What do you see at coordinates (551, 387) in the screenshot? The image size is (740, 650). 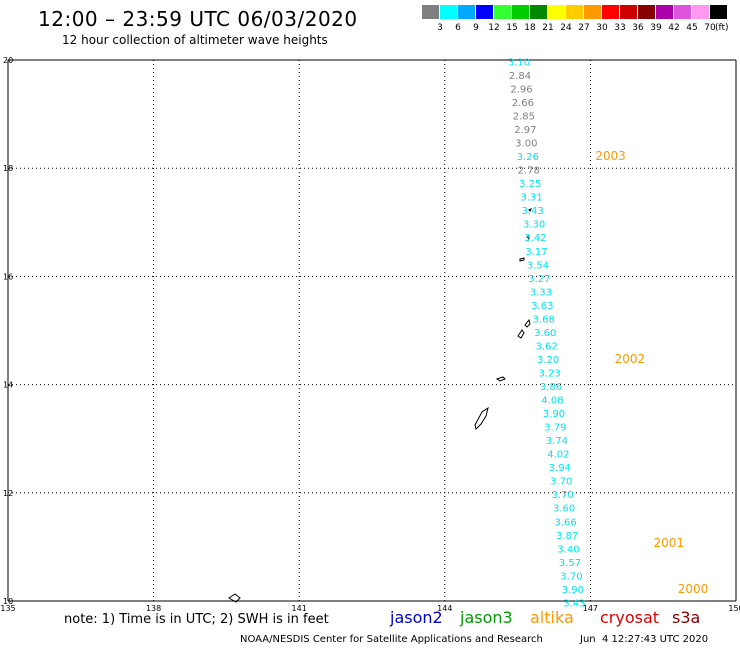 I see `swh-value: 3.86` at bounding box center [551, 387].